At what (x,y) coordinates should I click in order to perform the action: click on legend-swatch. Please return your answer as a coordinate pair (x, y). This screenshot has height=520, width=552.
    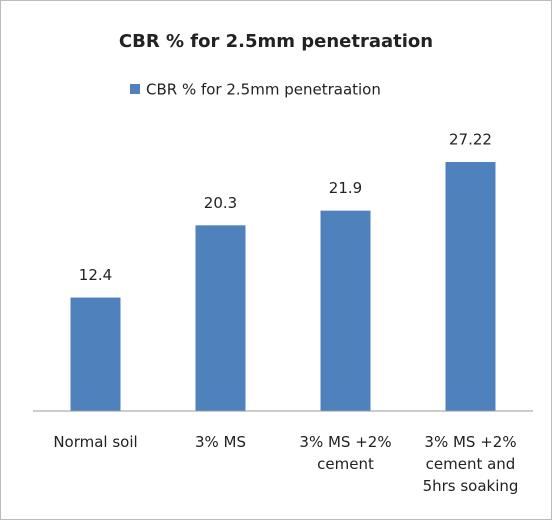
    Looking at the image, I should click on (135, 89).